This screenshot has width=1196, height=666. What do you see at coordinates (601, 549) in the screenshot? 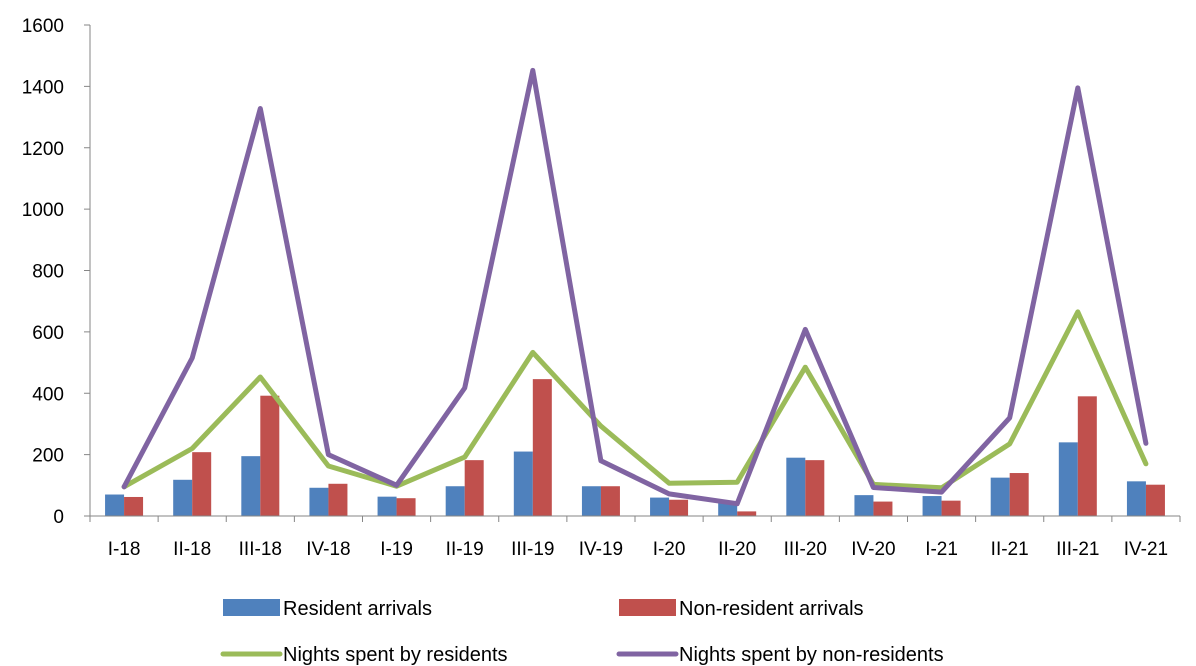
I see `x-tick-label: IV-19` at bounding box center [601, 549].